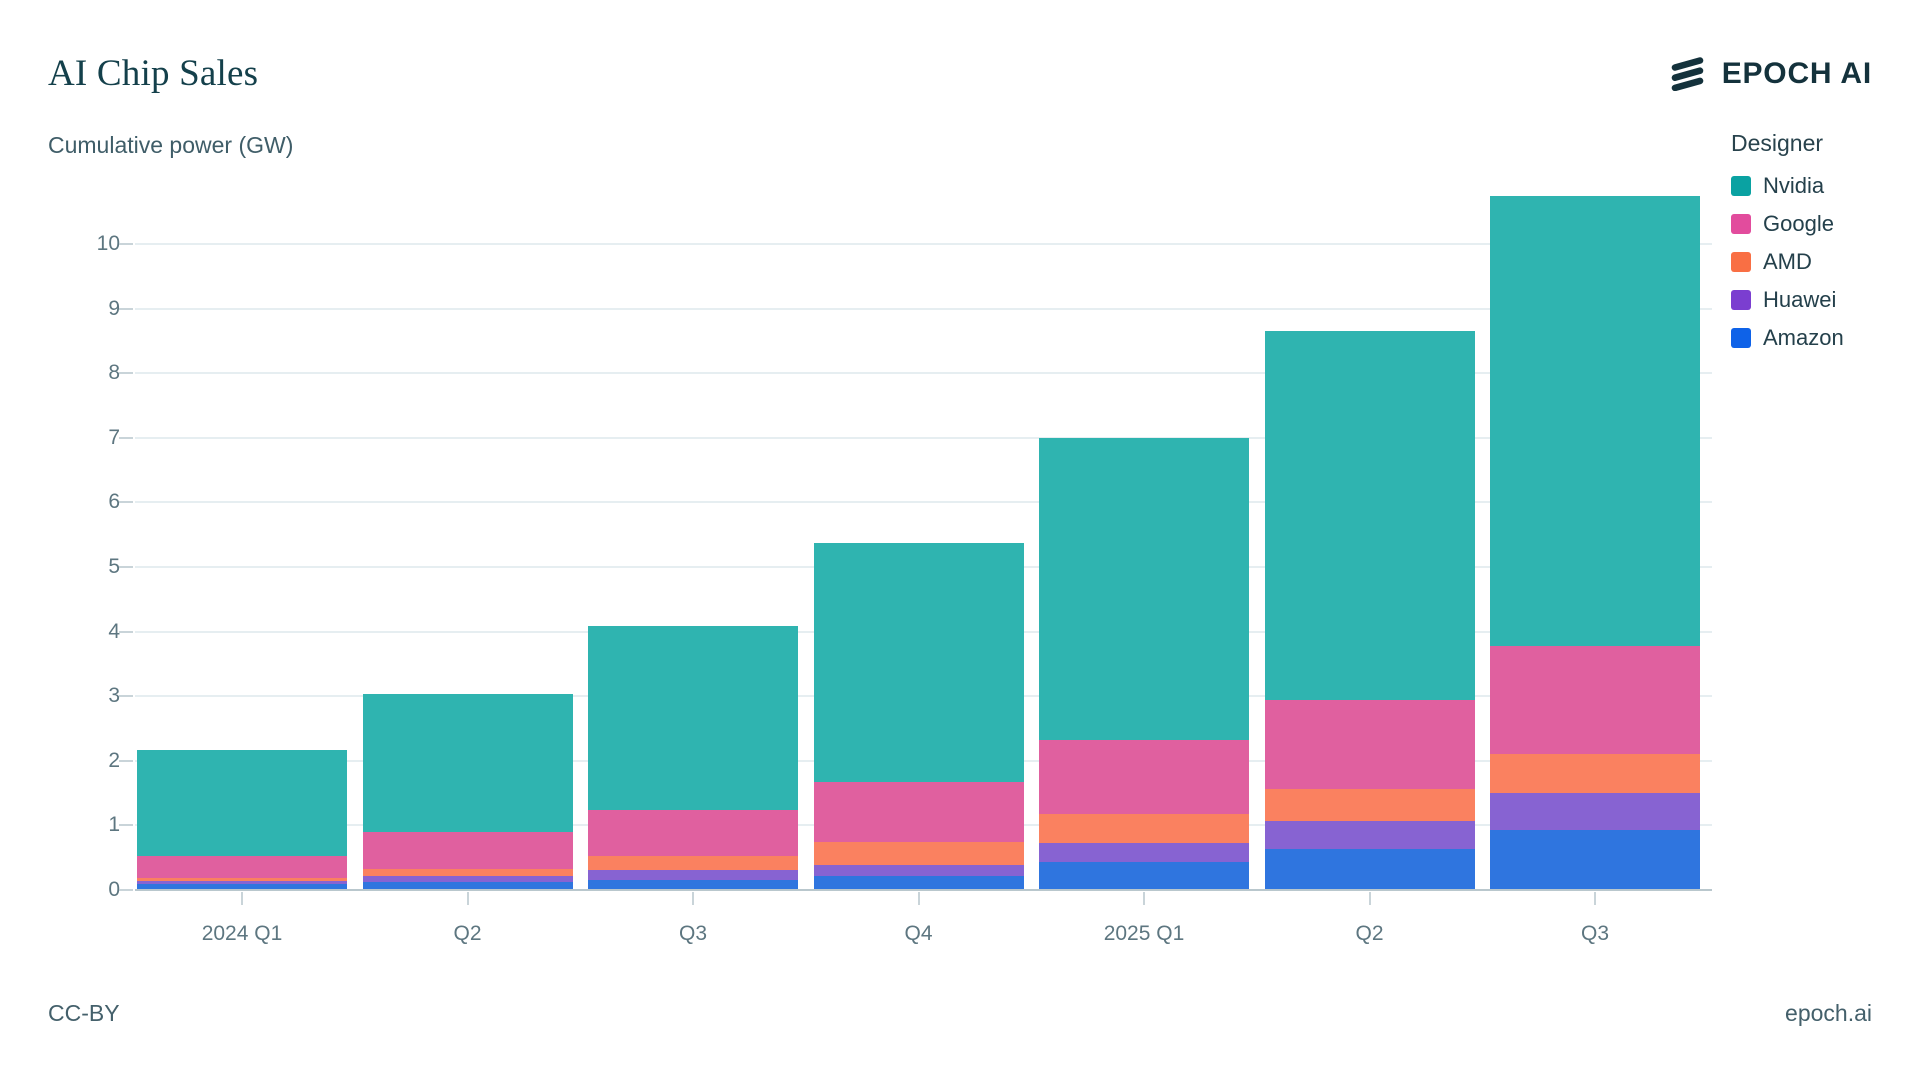 This screenshot has height=1080, width=1920. What do you see at coordinates (1741, 299) in the screenshot?
I see `legend-swatch-huawei` at bounding box center [1741, 299].